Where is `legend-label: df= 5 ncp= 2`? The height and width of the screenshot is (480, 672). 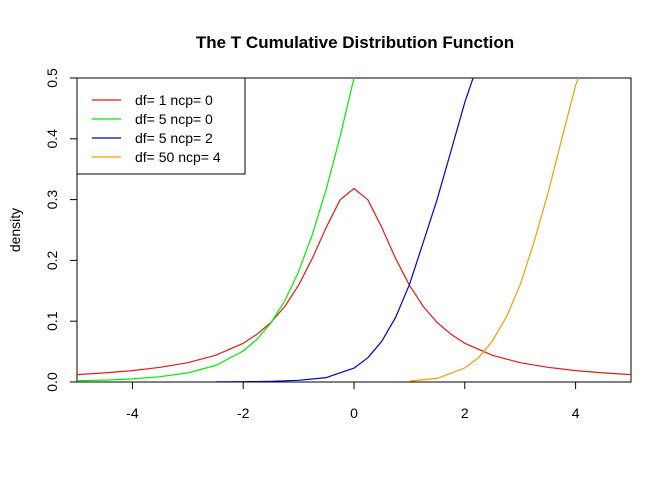
legend-label: df= 5 ncp= 2 is located at coordinates (174, 138).